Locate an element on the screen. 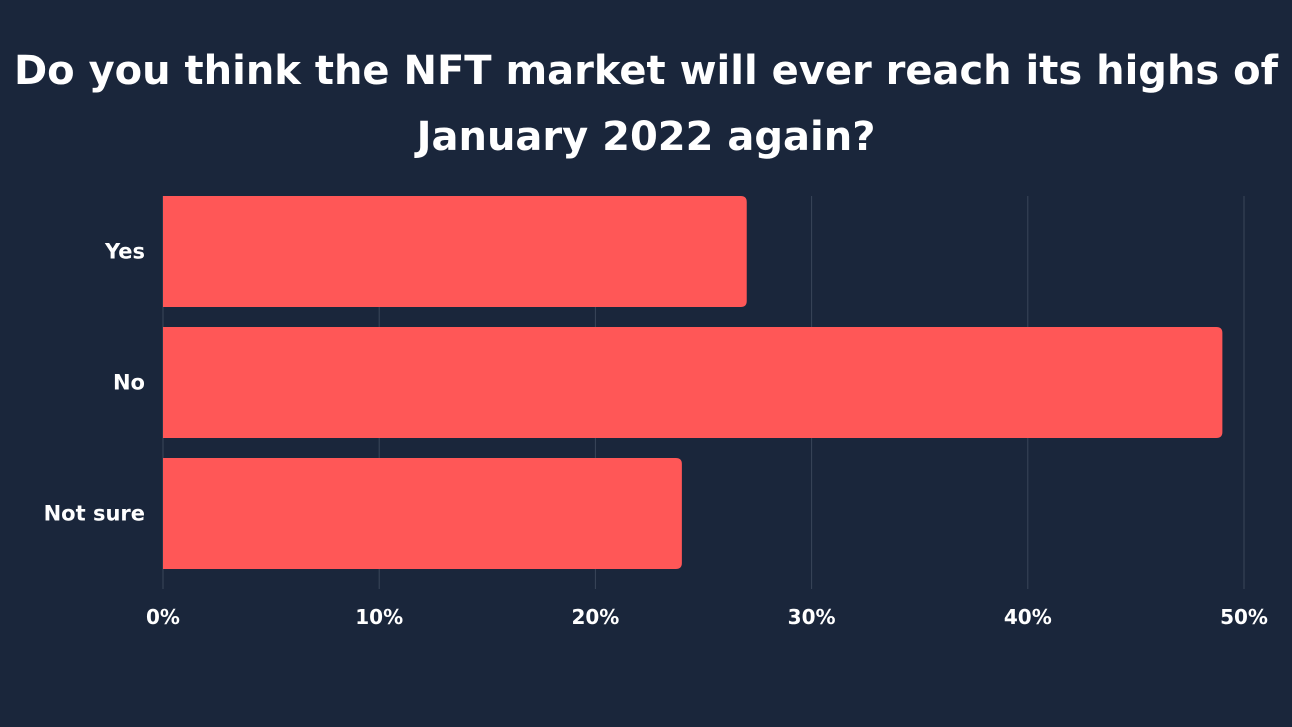 This screenshot has height=727, width=1292. bar-no is located at coordinates (693, 382).